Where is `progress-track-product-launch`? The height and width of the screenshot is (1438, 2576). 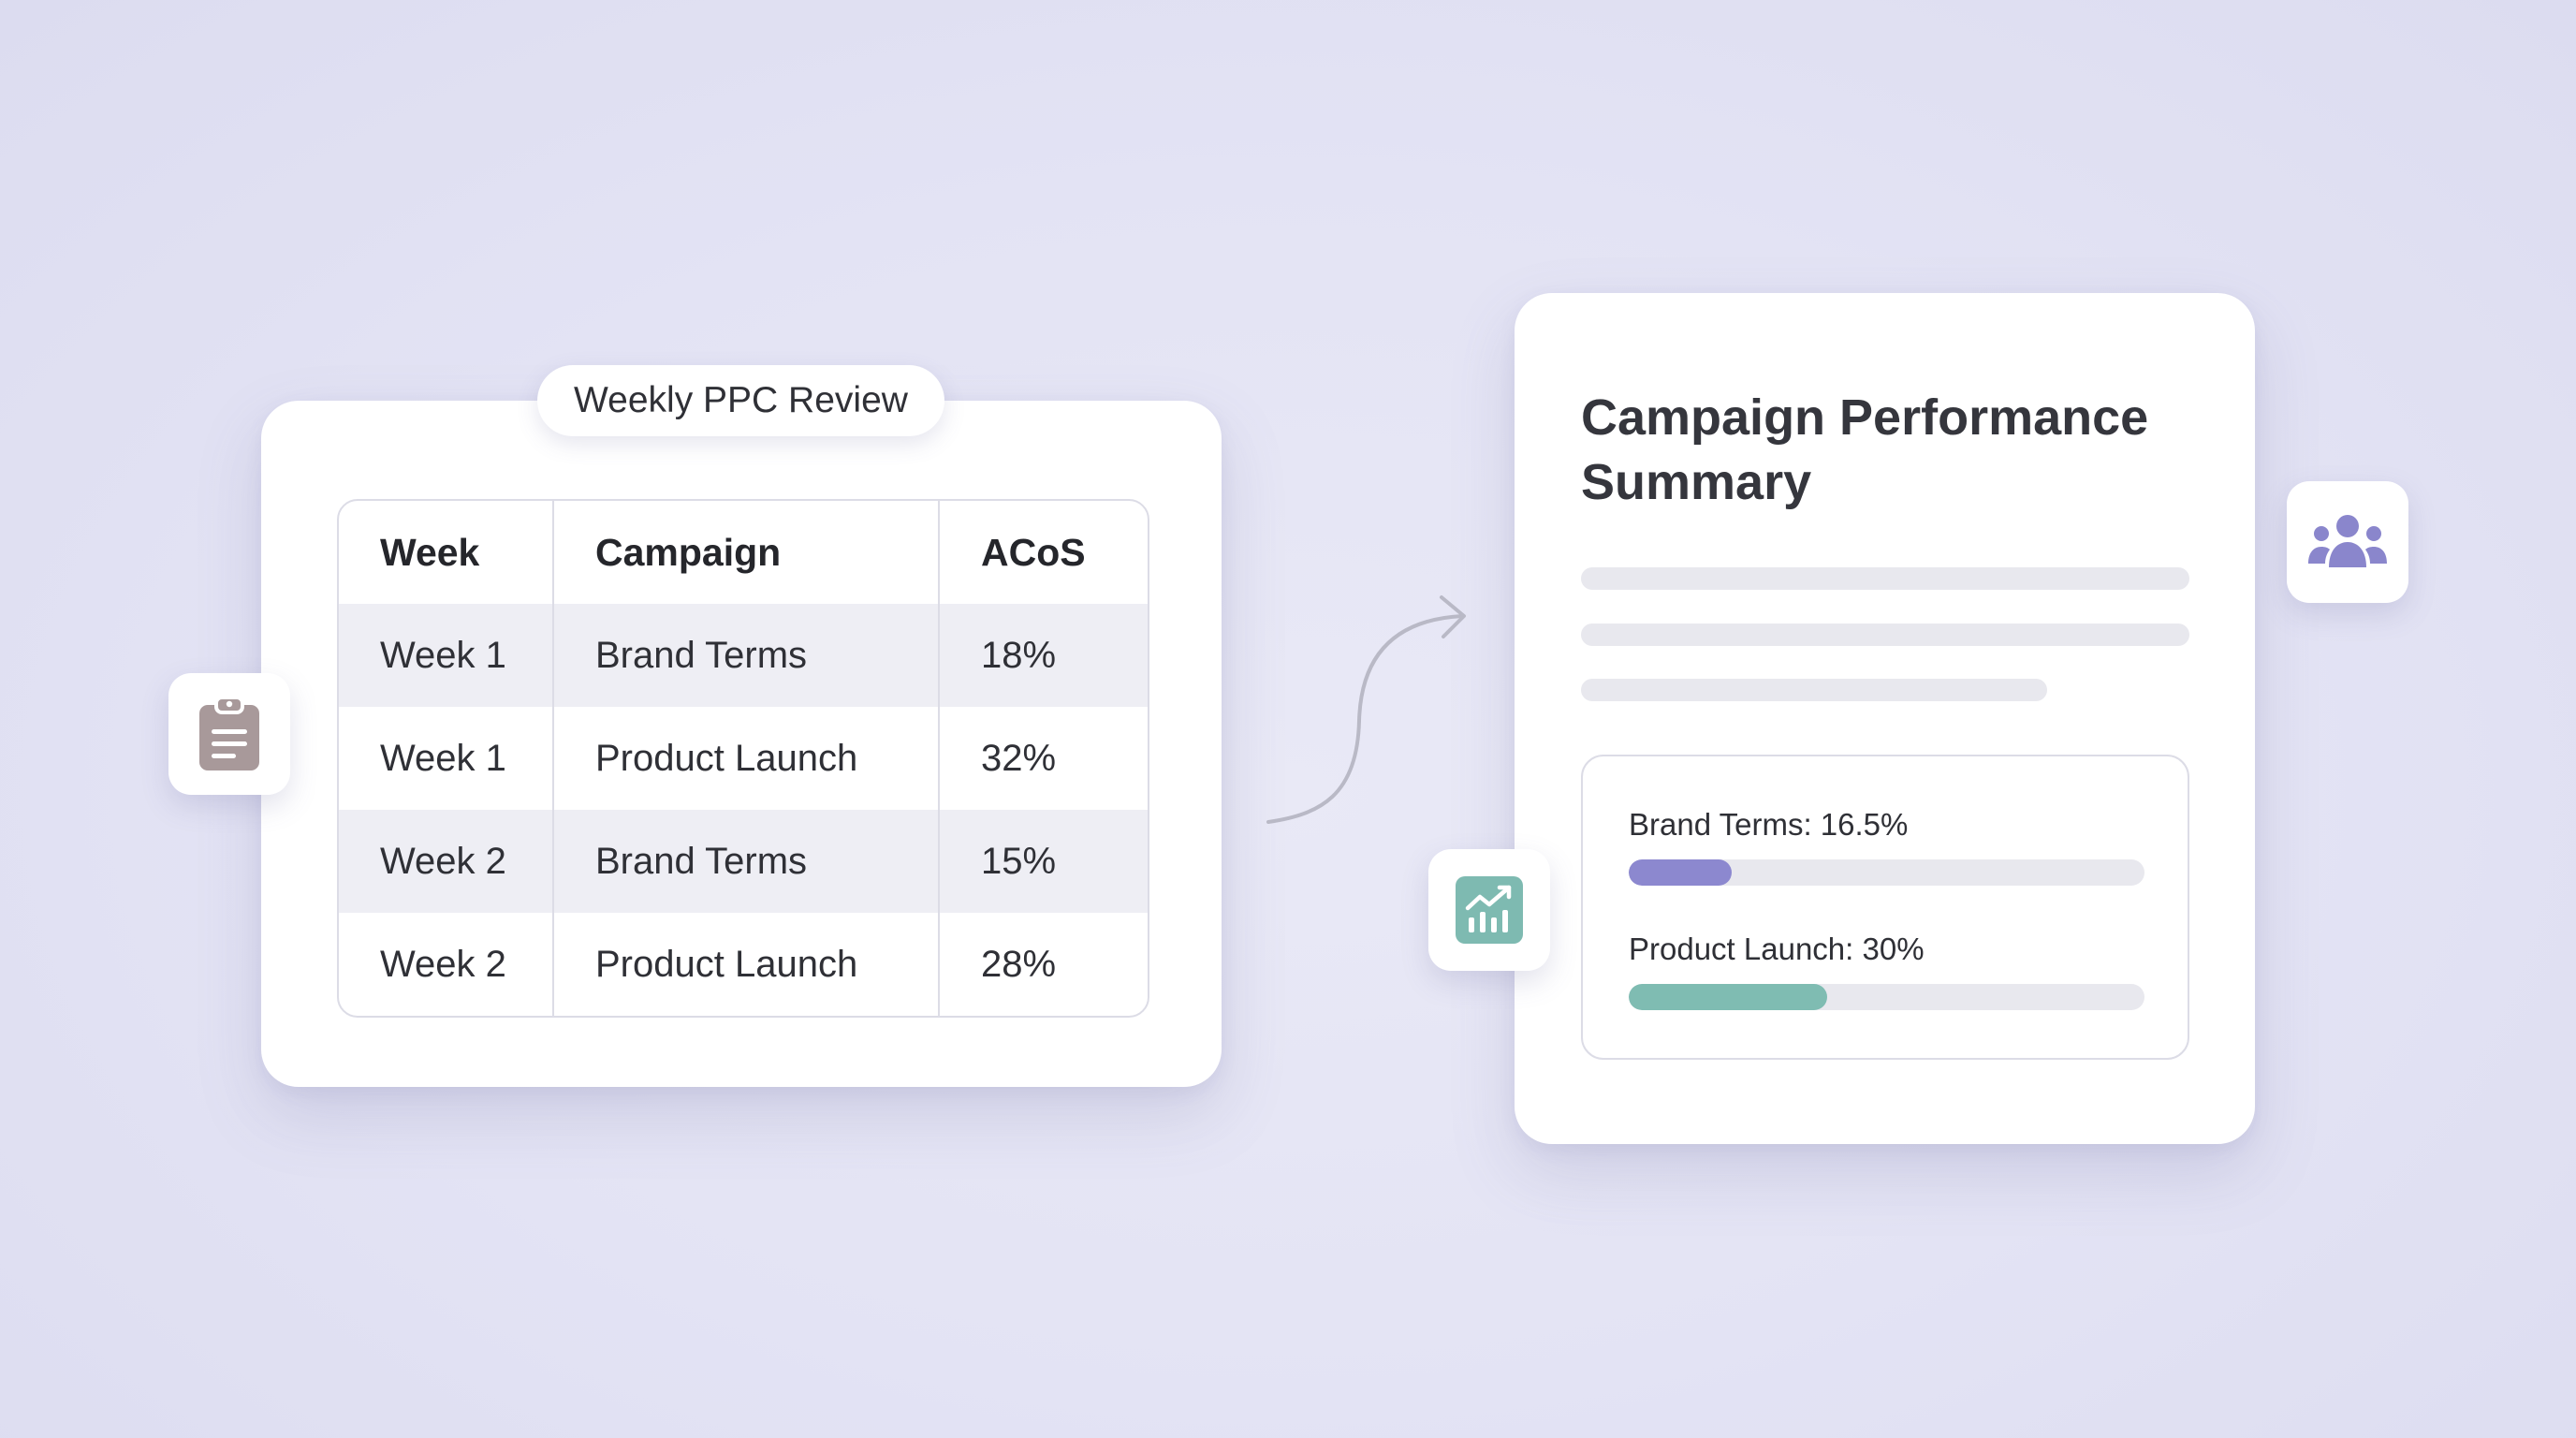 progress-track-product-launch is located at coordinates (1886, 997).